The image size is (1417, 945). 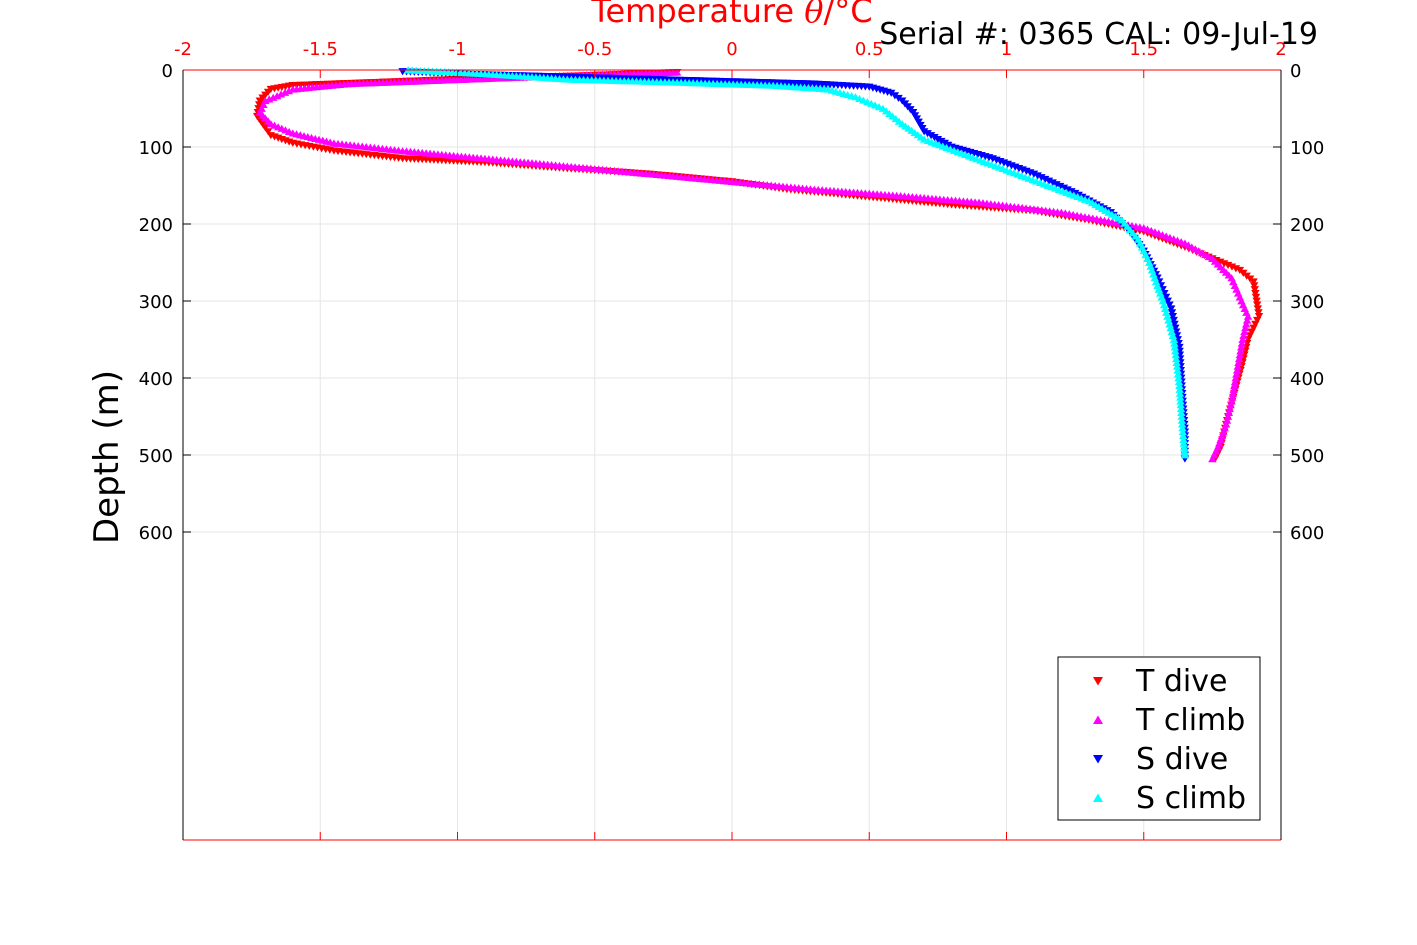 I want to click on x-tick-label: 1.5, so click(x=1143, y=49).